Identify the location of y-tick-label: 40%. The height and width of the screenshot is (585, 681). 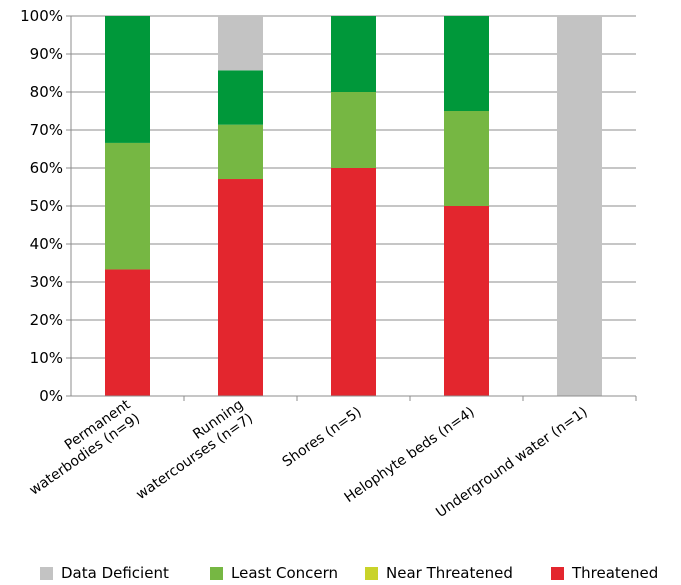
(46, 244).